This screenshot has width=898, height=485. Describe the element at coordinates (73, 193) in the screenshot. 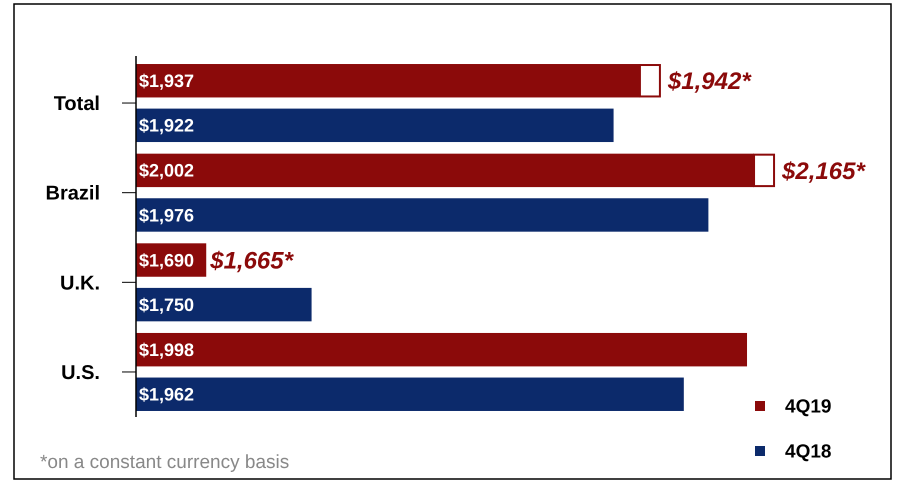

I see `y-tick-label: Brazil` at that location.